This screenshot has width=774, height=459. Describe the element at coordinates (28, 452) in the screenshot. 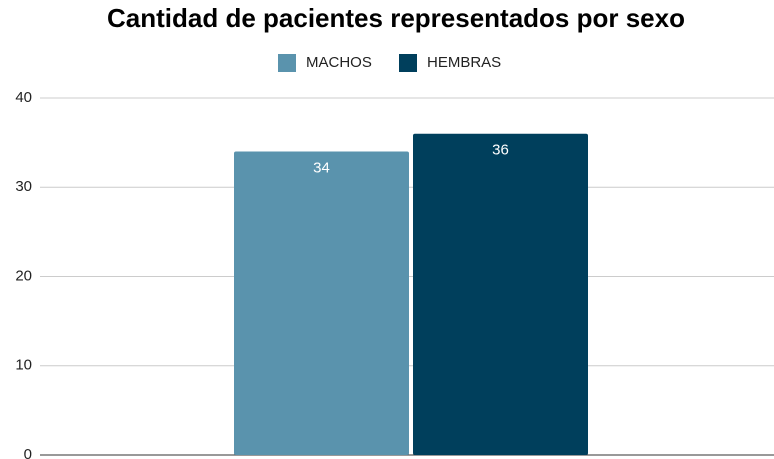

I see `y-tick-label: 0` at that location.